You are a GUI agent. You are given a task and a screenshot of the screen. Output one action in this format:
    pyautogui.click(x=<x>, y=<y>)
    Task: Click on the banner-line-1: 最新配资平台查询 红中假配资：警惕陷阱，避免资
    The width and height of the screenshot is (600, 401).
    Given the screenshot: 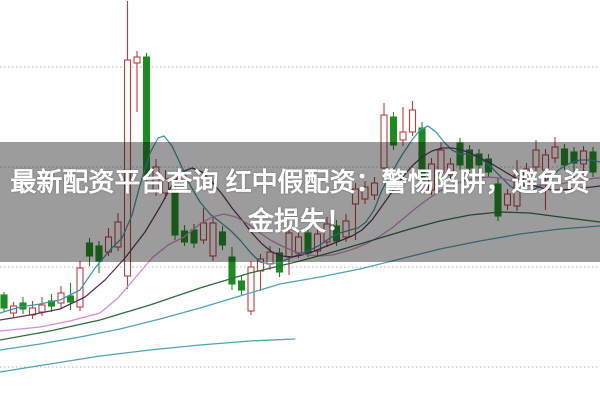 What is the action you would take?
    pyautogui.click(x=300, y=182)
    